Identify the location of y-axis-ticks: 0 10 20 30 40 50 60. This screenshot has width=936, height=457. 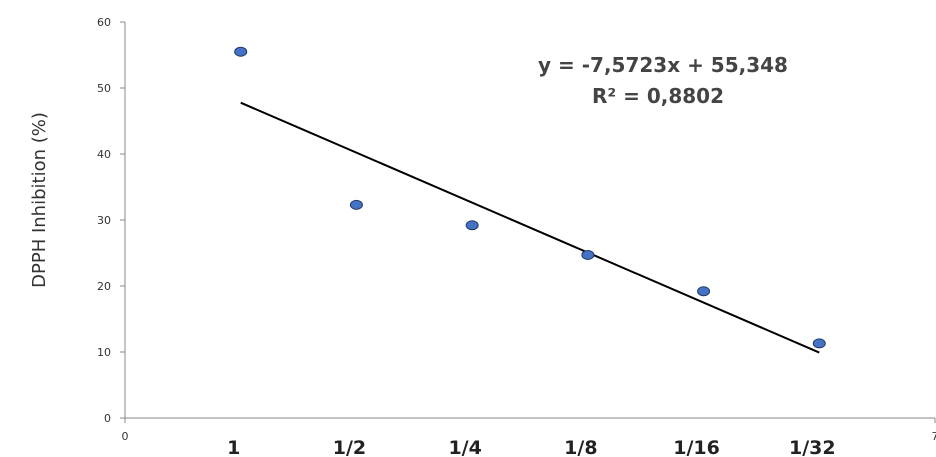
(111, 220).